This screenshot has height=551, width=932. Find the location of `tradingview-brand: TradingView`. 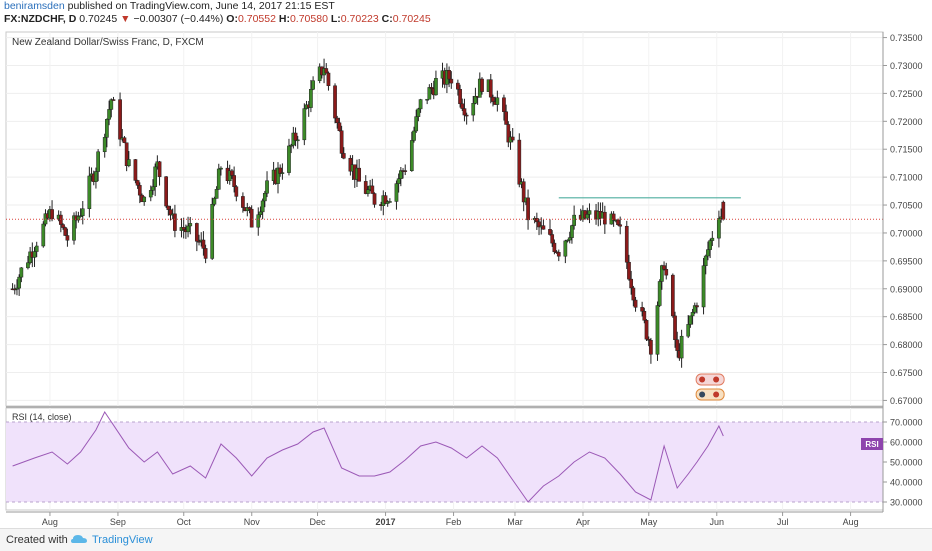

tradingview-brand: TradingView is located at coordinates (122, 540).